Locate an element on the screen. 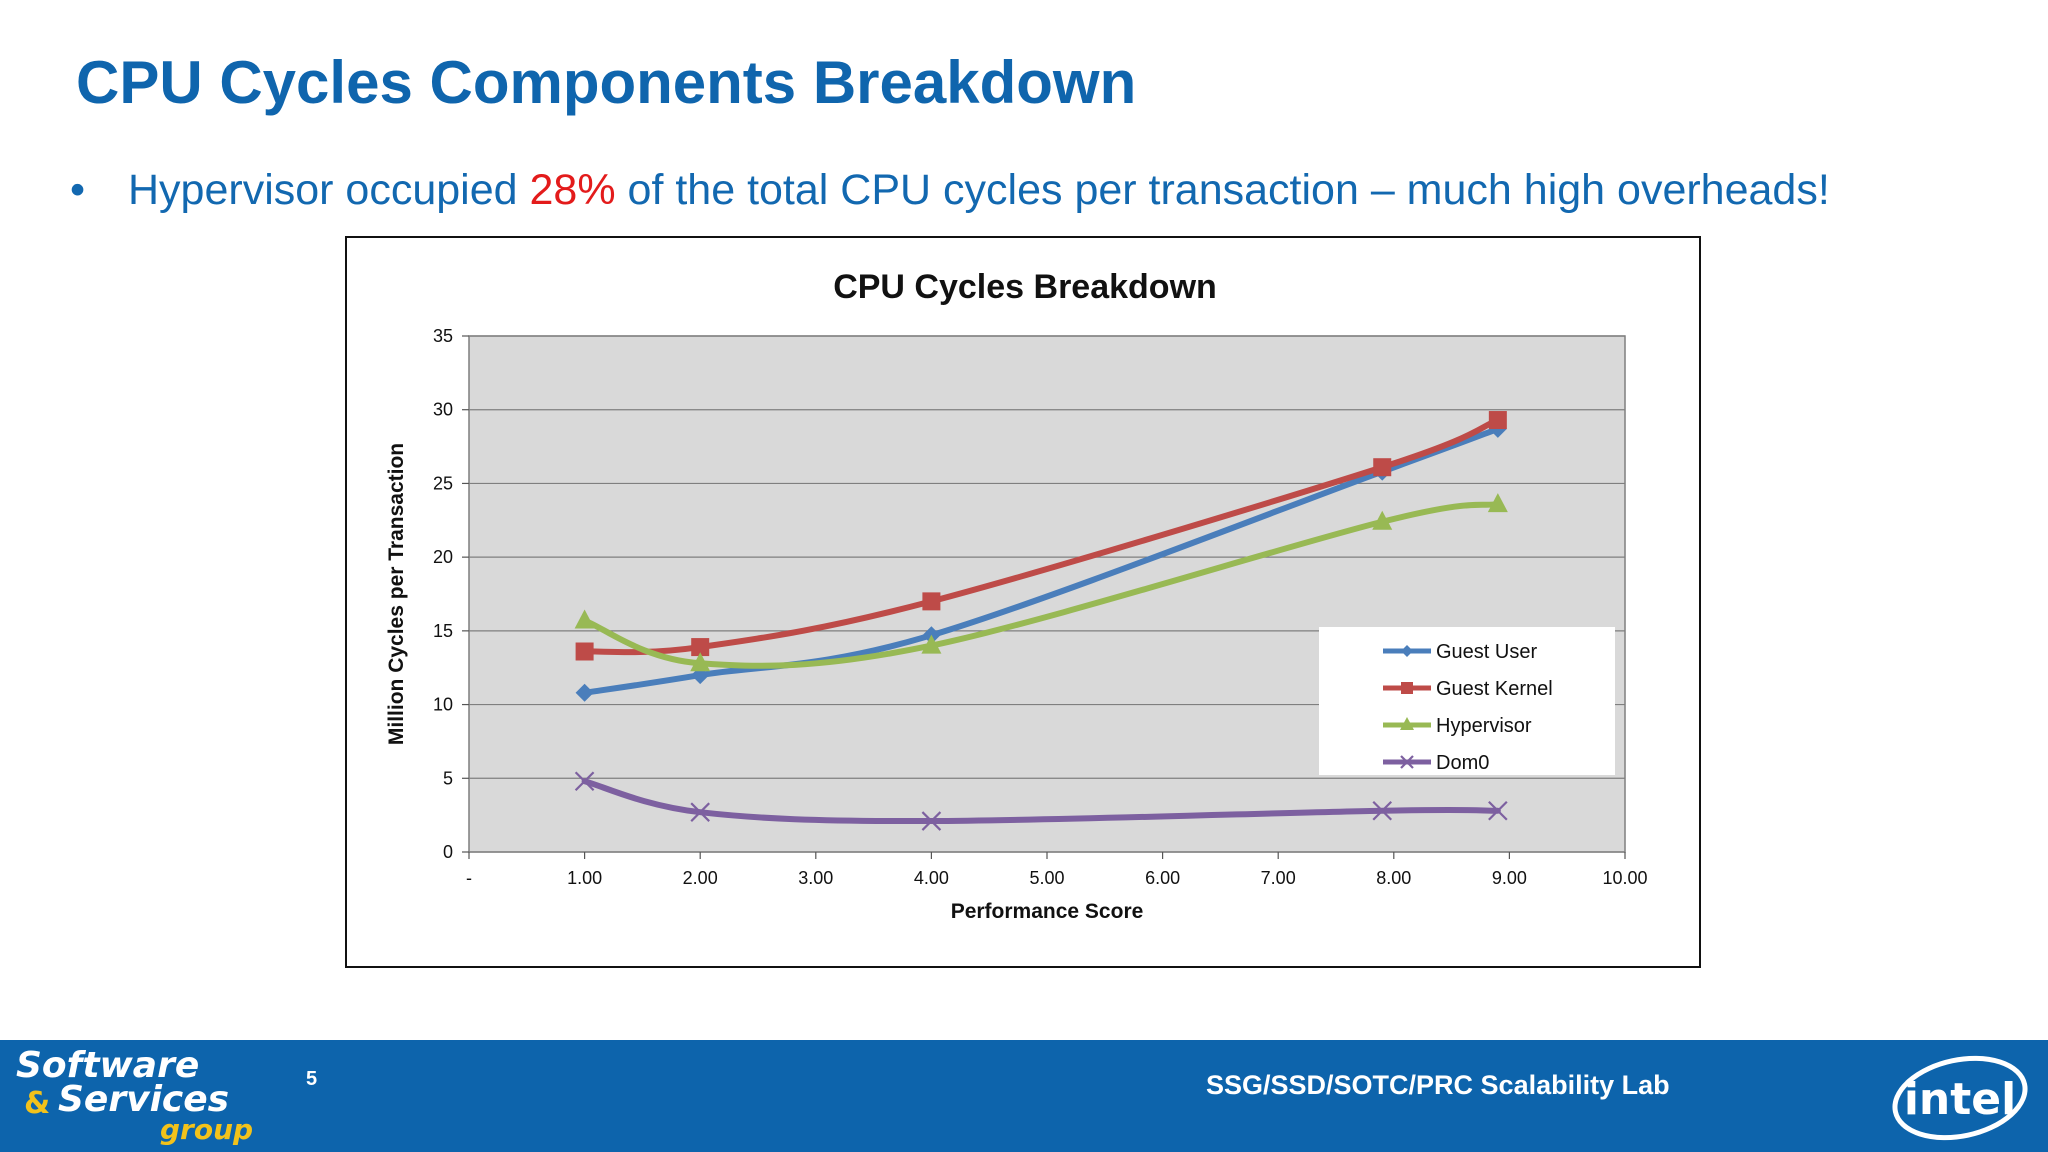 The width and height of the screenshot is (2048, 1152). legend-label-guest-user: Guest User is located at coordinates (1486, 652).